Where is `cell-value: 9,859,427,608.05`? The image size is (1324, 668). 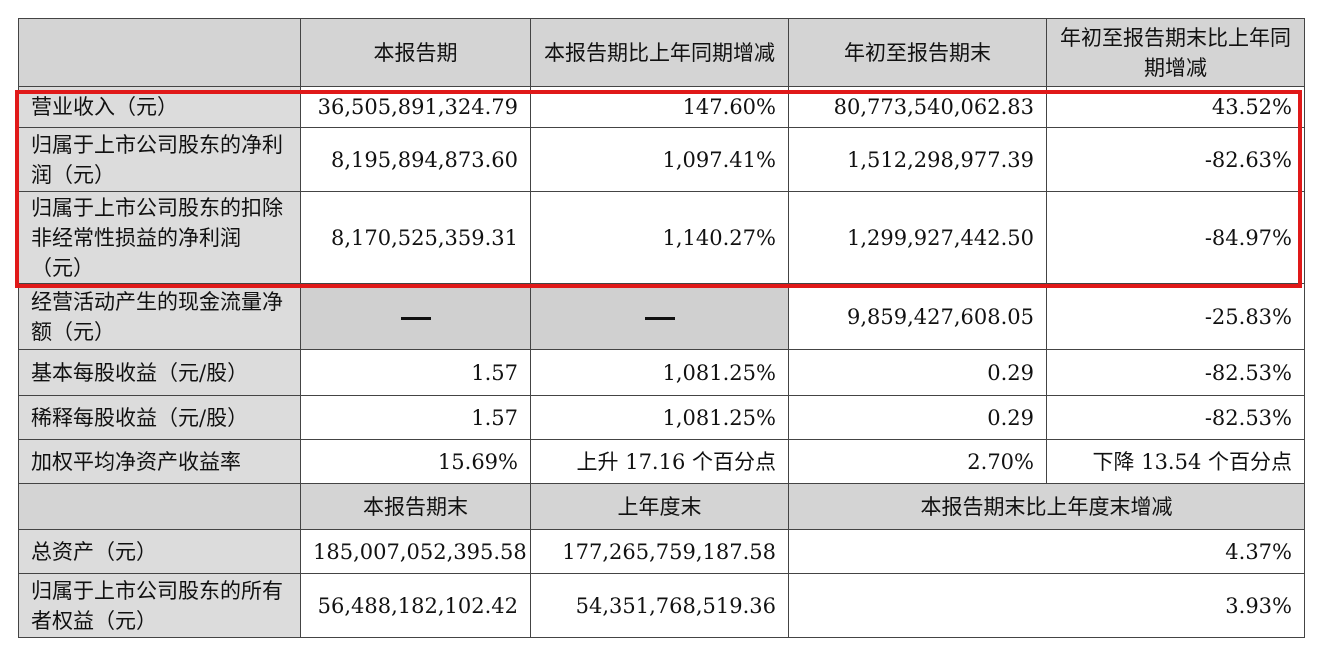
cell-value: 9,859,427,608.05 is located at coordinates (917, 316).